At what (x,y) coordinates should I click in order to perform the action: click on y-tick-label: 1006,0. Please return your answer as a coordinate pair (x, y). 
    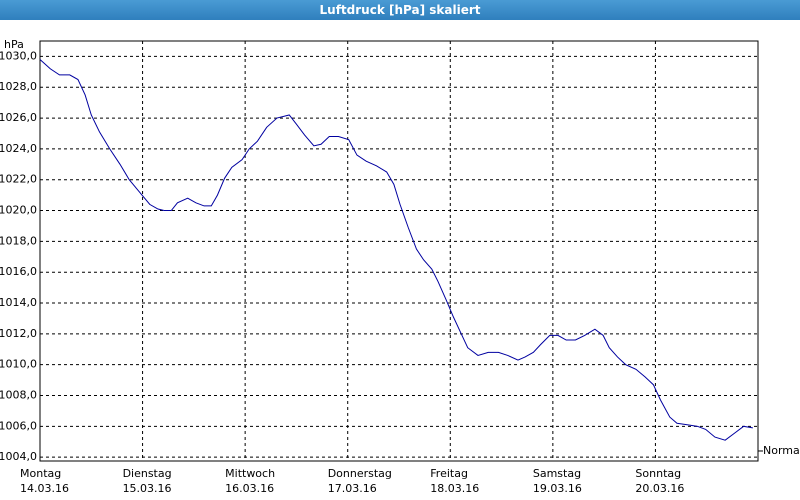
    Looking at the image, I should click on (18, 425).